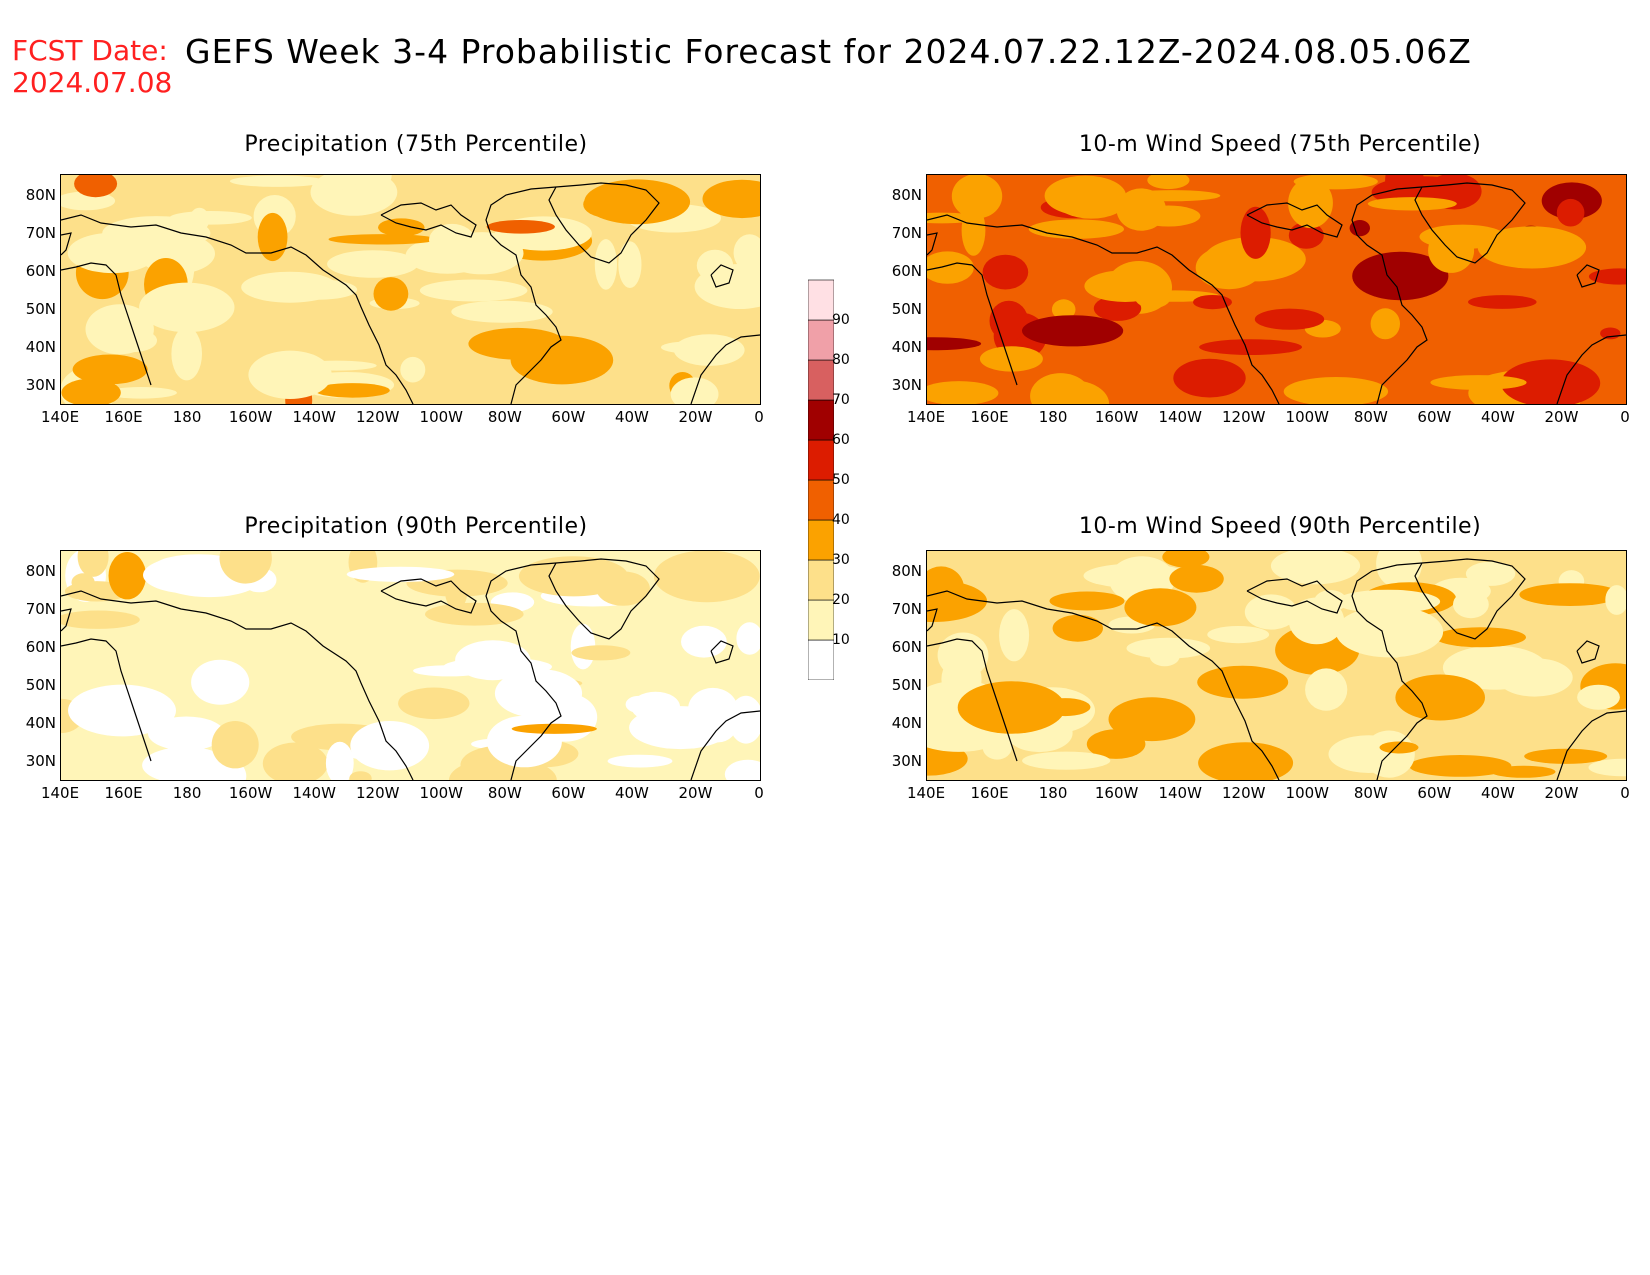 This screenshot has height=1275, width=1650. I want to click on fcst-date-value: 2024.07.08, so click(92, 82).